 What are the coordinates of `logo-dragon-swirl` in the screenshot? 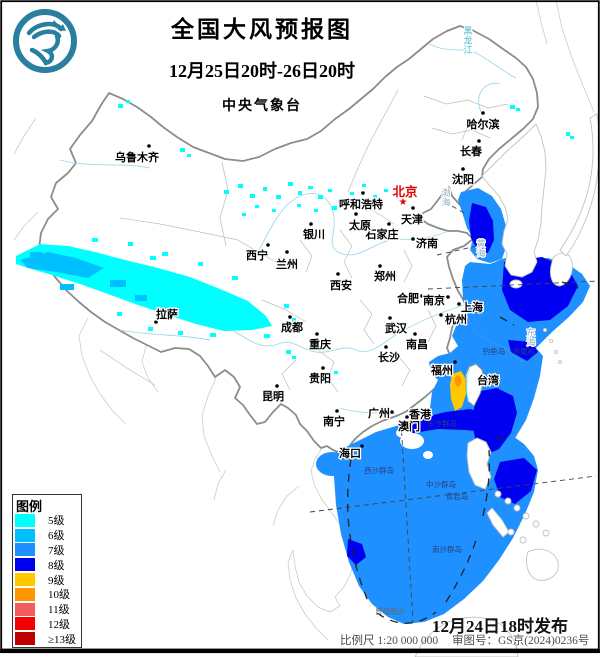 It's located at (45, 43).